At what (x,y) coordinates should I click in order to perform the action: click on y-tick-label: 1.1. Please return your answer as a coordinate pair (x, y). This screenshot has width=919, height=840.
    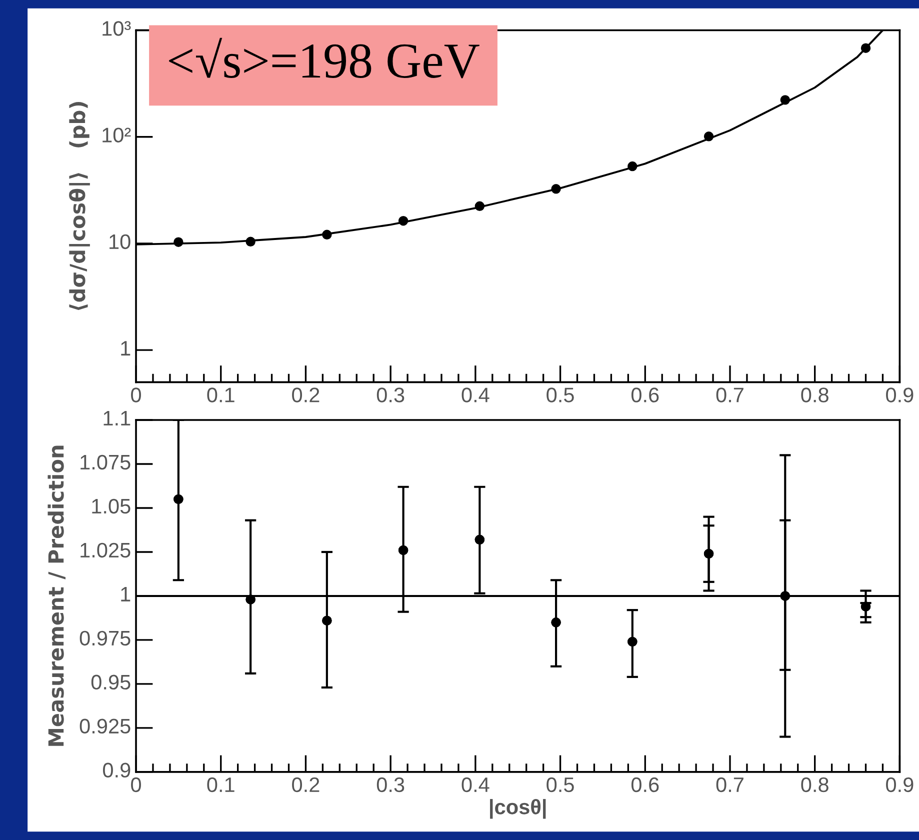
    Looking at the image, I should click on (117, 418).